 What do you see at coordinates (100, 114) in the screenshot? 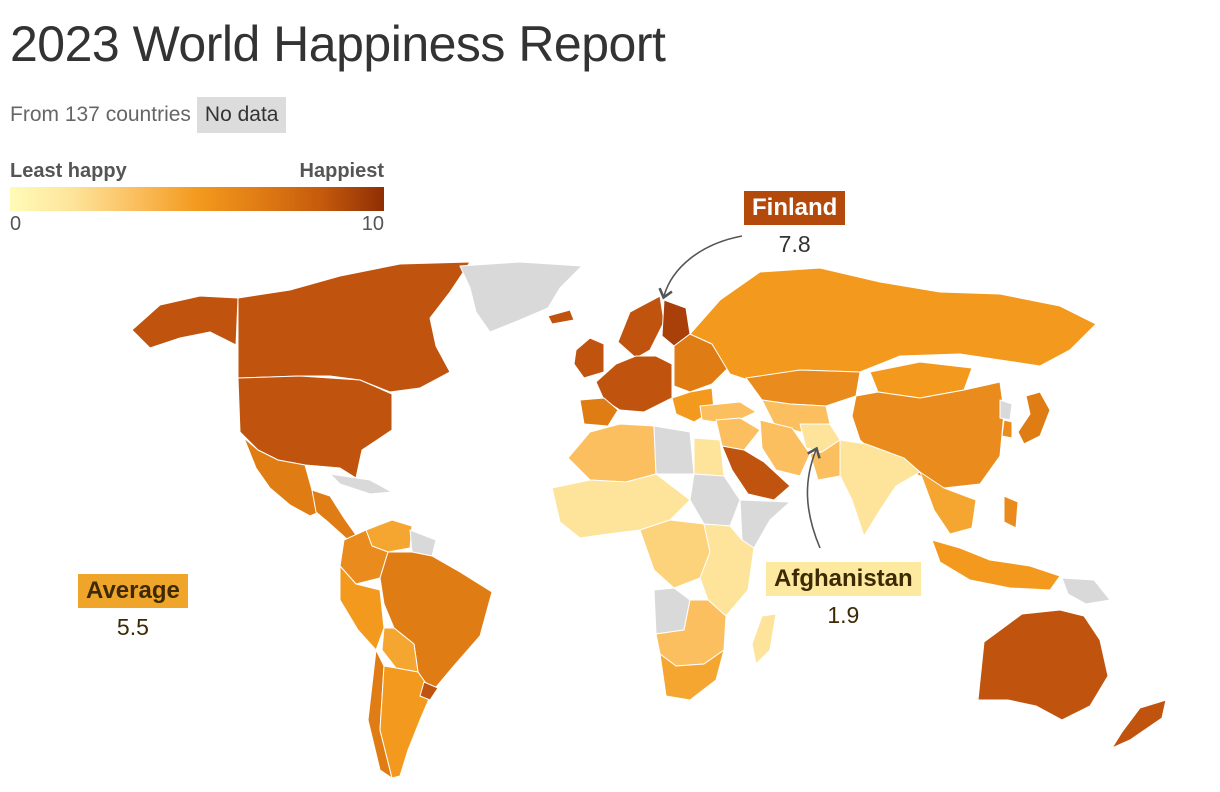
I see `map-subtitle: From 137 countries` at bounding box center [100, 114].